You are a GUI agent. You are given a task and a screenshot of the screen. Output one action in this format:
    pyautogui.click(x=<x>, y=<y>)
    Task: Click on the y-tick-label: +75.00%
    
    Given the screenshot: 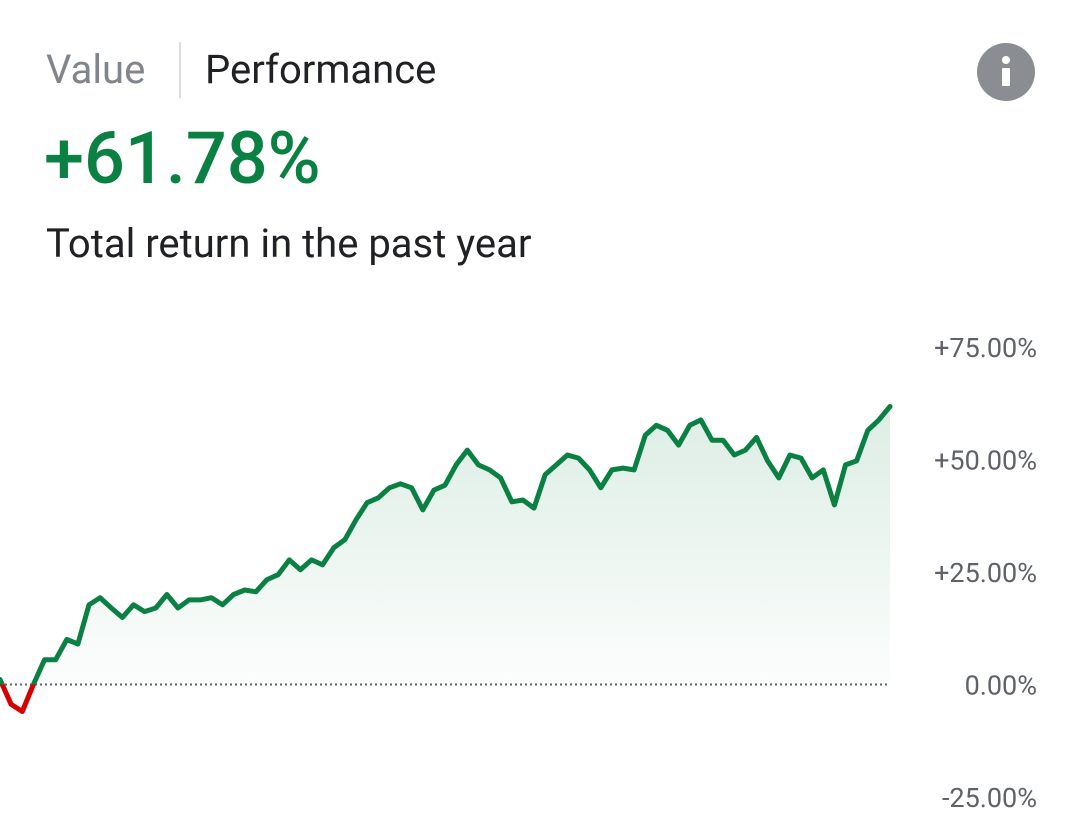 What is the action you would take?
    pyautogui.click(x=985, y=348)
    